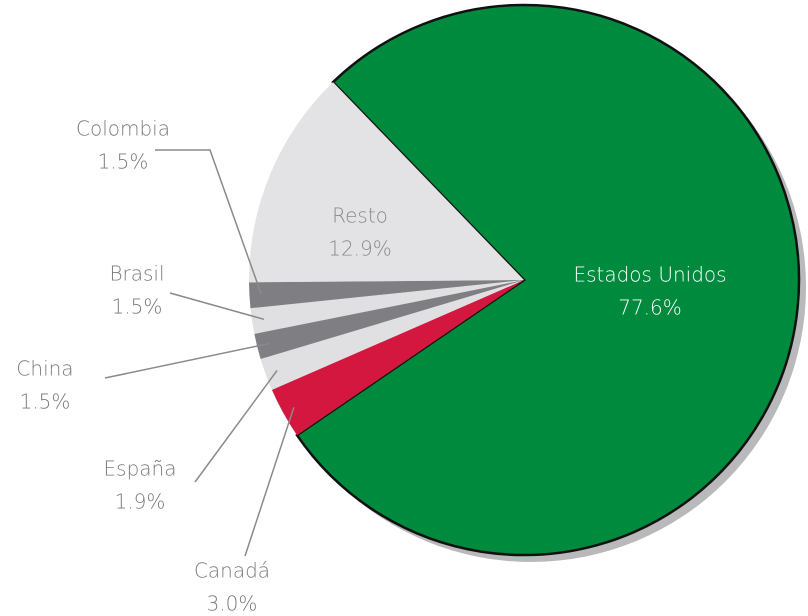  Describe the element at coordinates (136, 274) in the screenshot. I see `slice-label: Brasil` at that location.